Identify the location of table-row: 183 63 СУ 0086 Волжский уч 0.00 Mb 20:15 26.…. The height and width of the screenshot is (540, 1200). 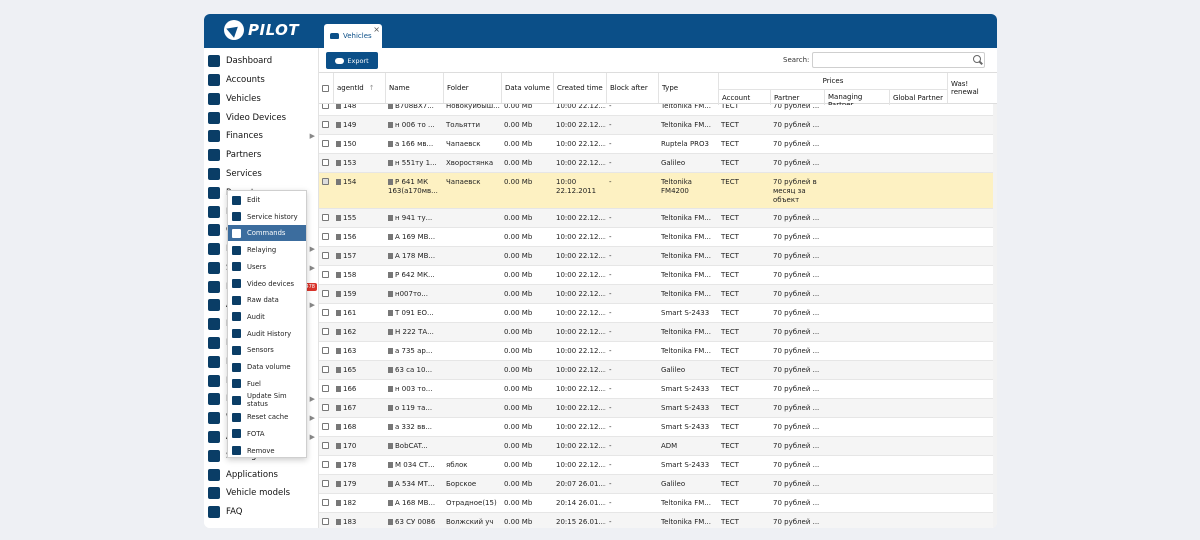
(658, 520).